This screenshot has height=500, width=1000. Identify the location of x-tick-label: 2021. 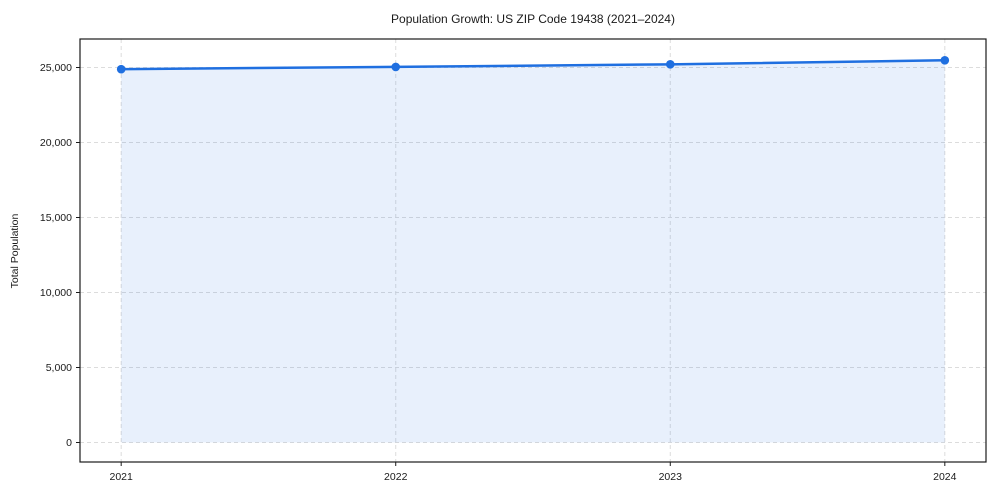
(122, 477).